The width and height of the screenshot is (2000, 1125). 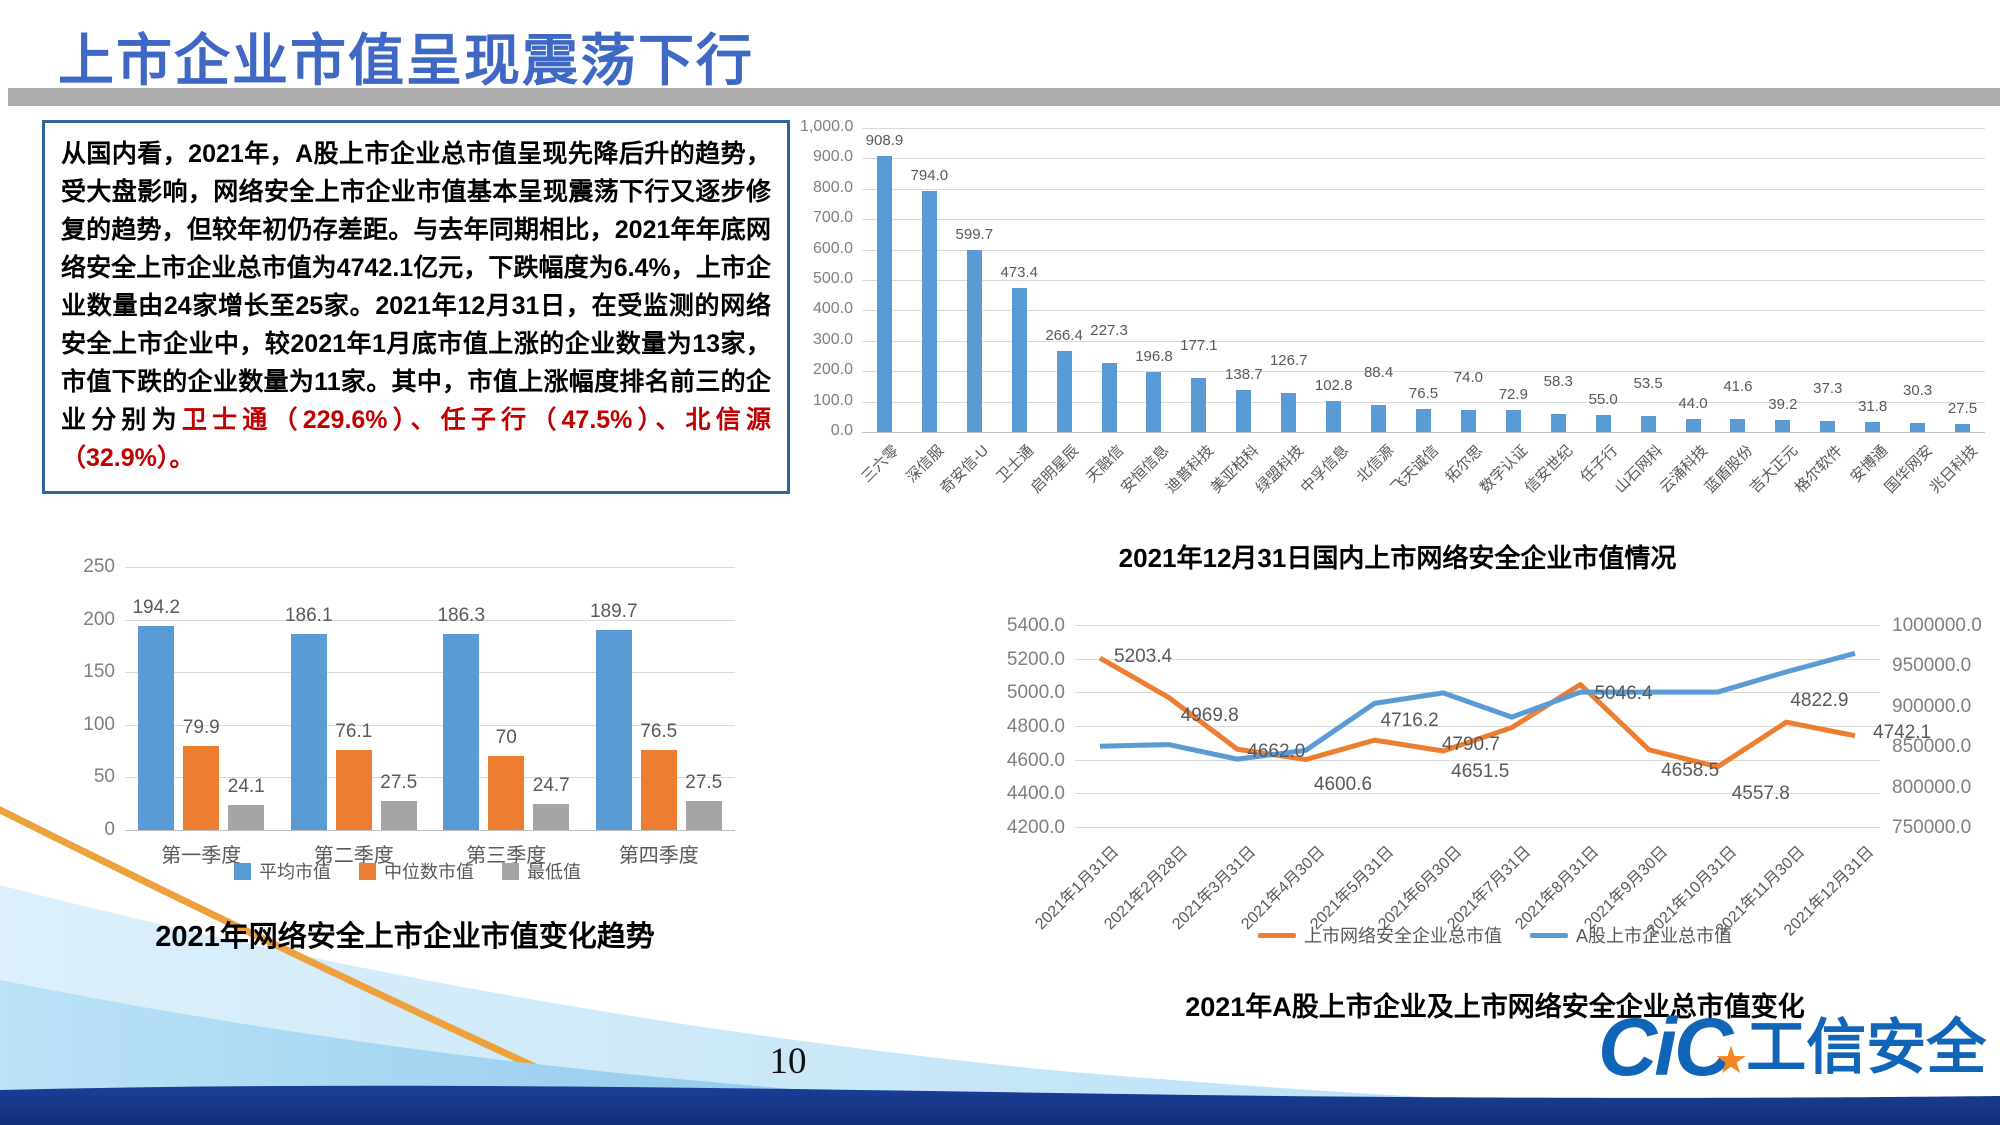 I want to click on bar-value-label: 72.9, so click(x=1513, y=394).